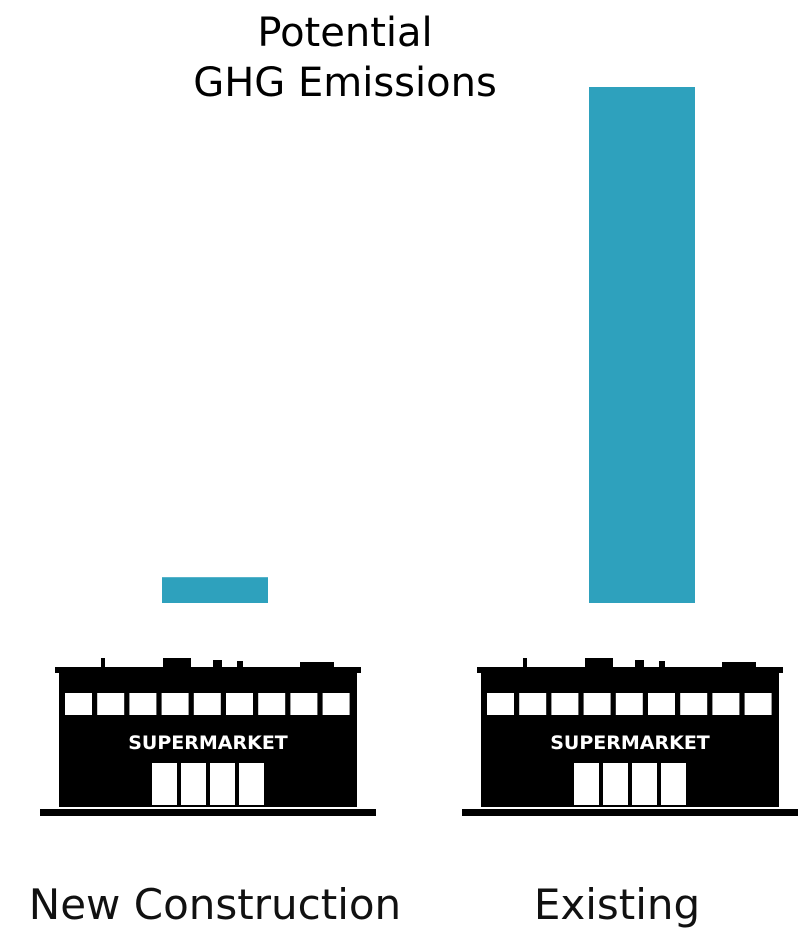 The width and height of the screenshot is (804, 931). I want to click on chart-title: Potential GHG Emissions, so click(345, 58).